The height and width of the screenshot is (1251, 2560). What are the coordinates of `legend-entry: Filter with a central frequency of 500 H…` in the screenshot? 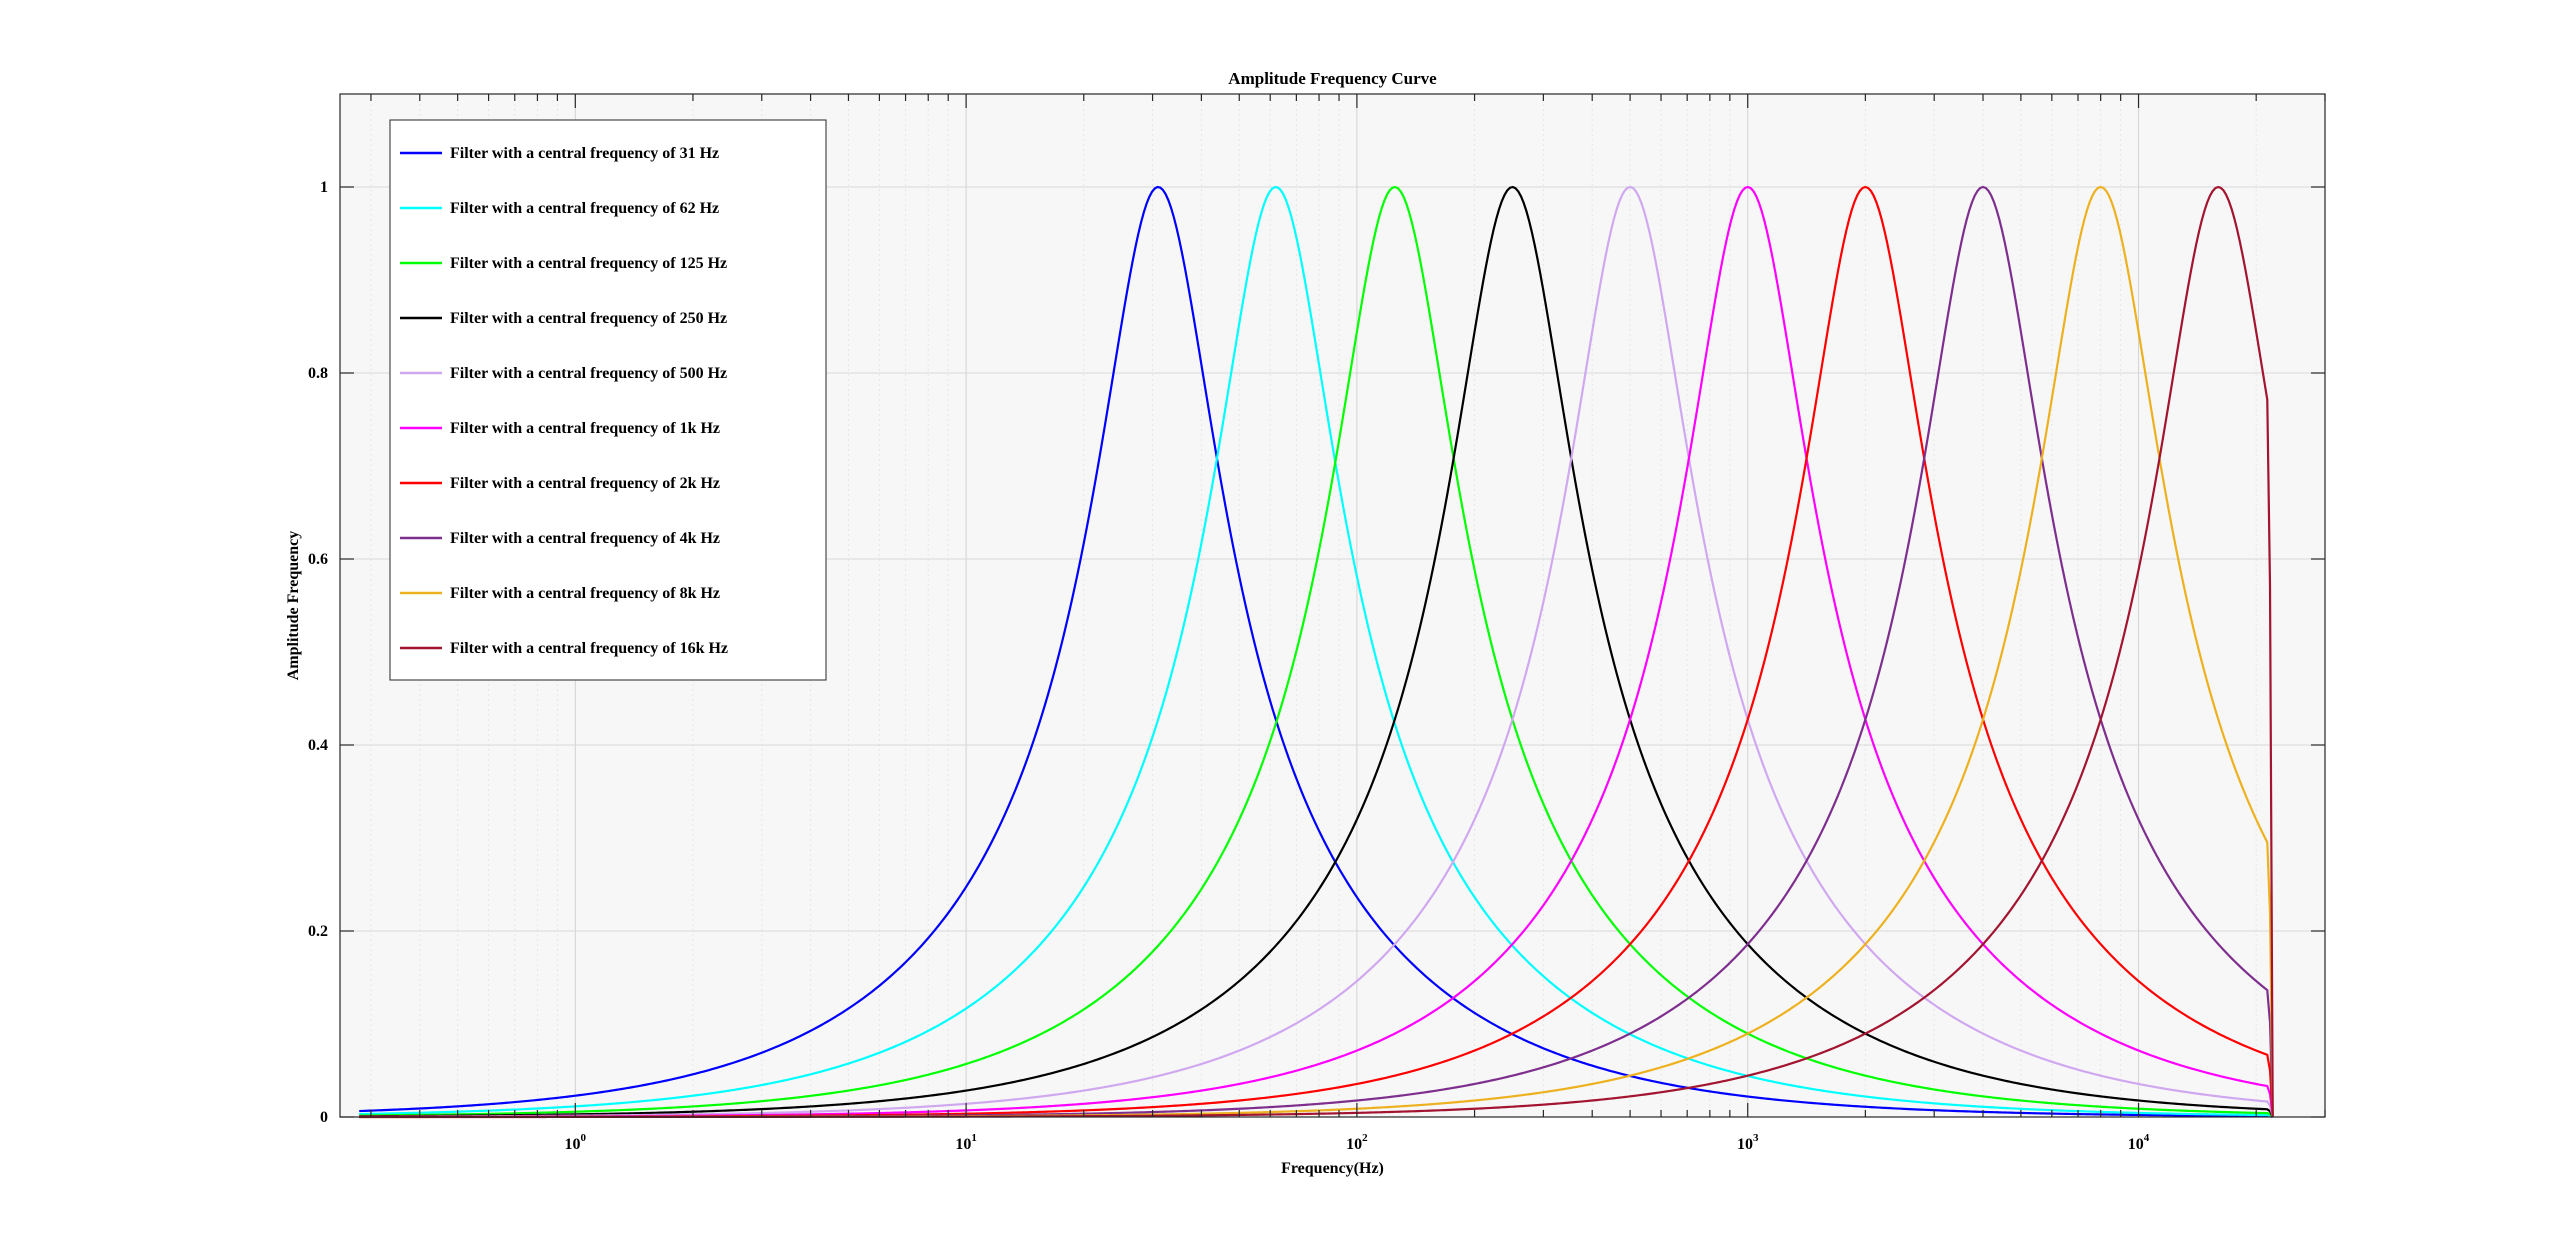 It's located at (588, 373).